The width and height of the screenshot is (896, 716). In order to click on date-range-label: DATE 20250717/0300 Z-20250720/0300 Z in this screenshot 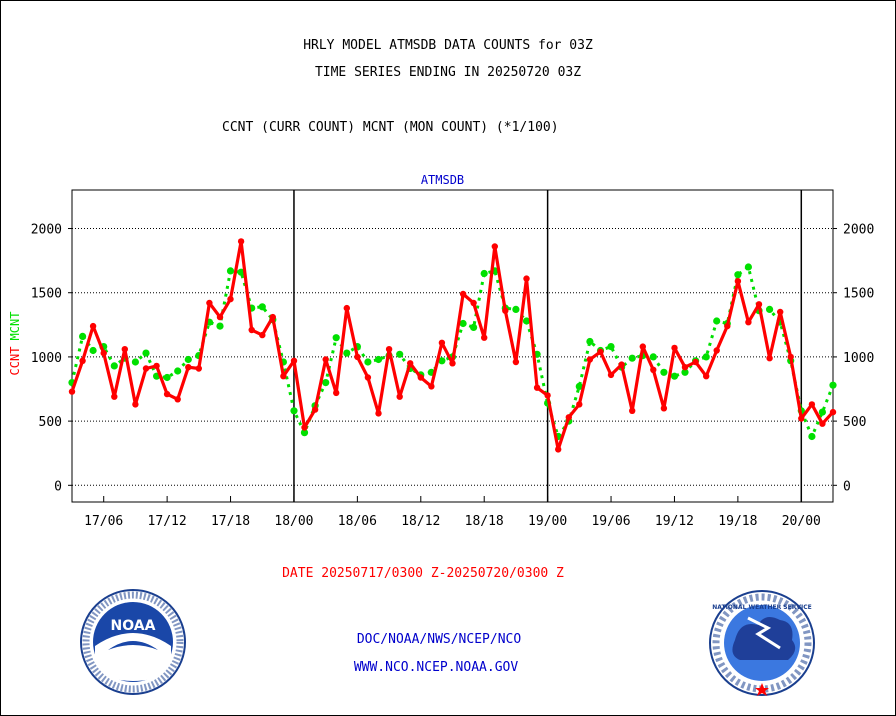, I will do `click(423, 573)`.